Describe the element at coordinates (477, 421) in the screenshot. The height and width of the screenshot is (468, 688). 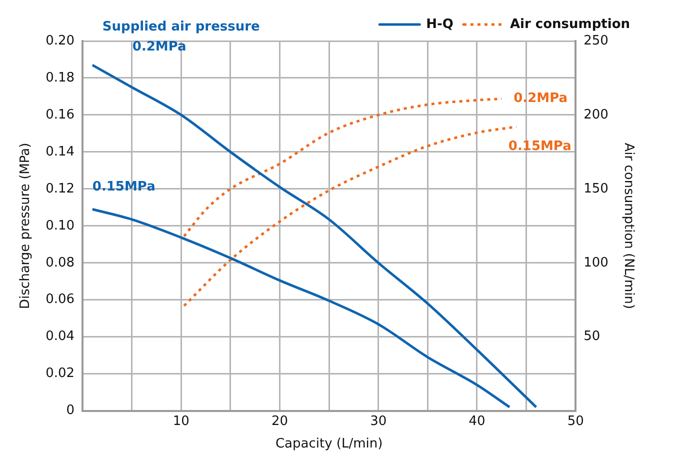
I see `x-tick-label: 40` at that location.